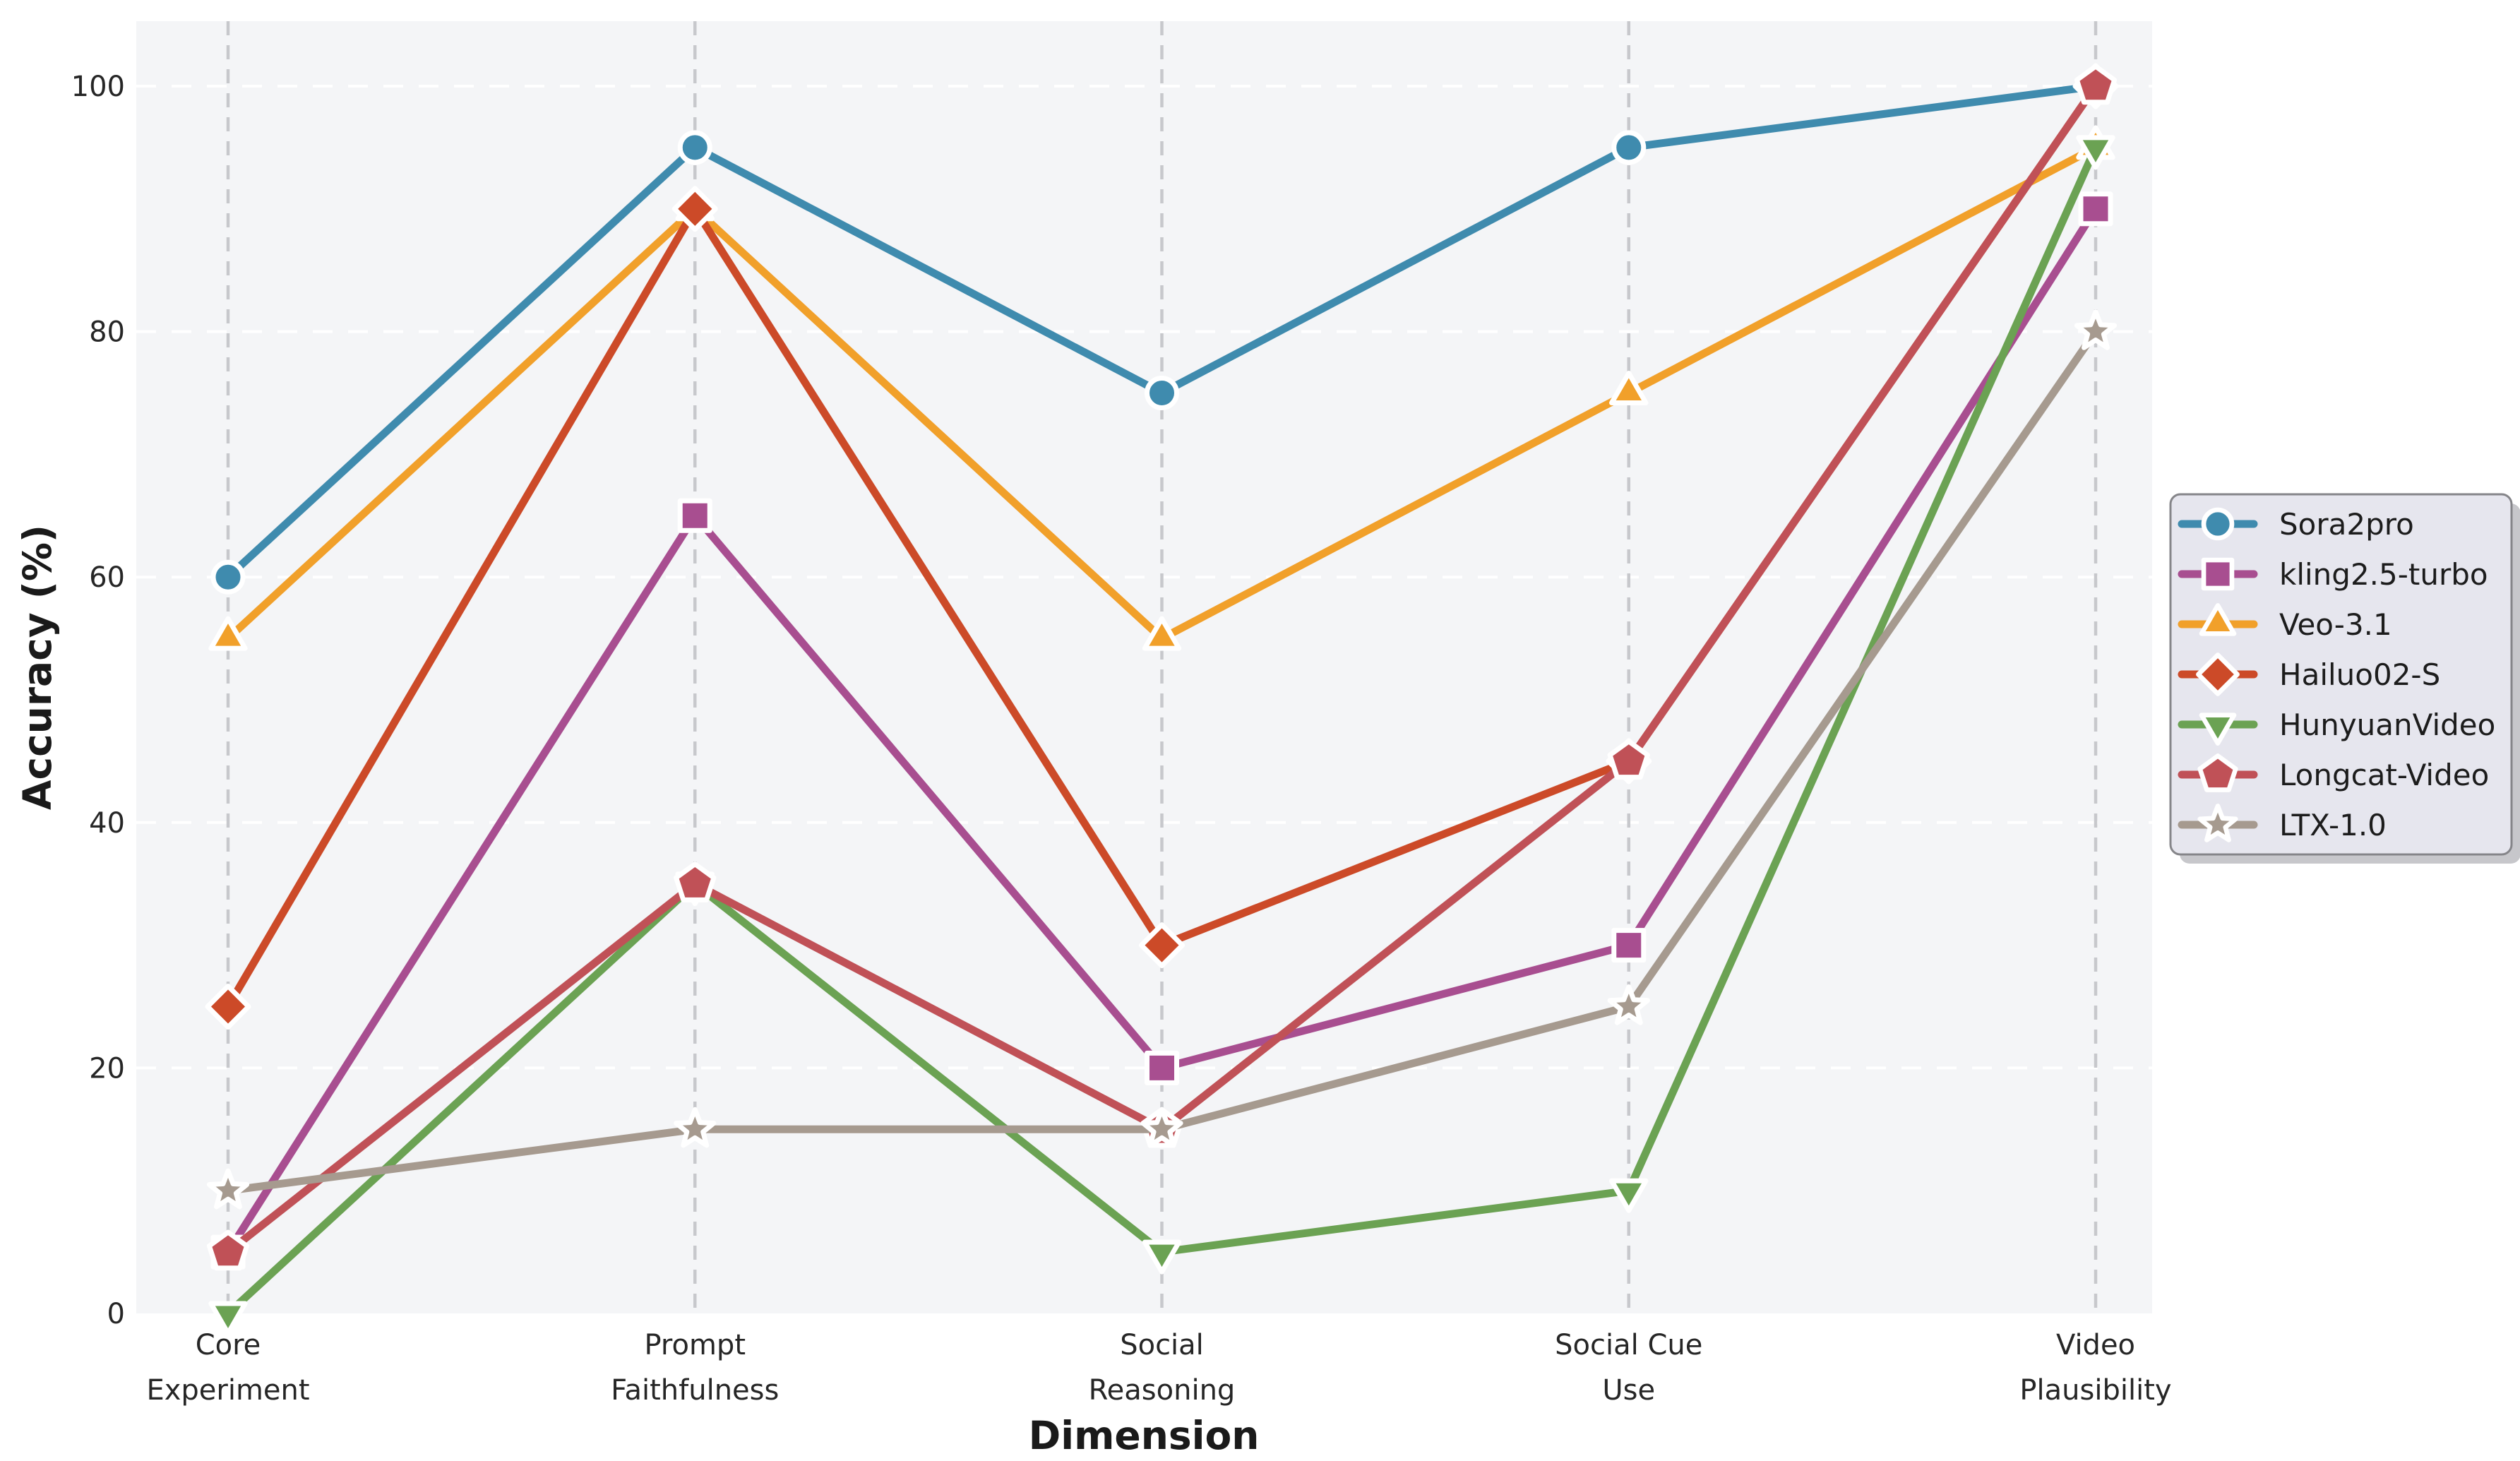 This screenshot has height=1461, width=2520. Describe the element at coordinates (2218, 823) in the screenshot. I see `legend-marker-LTX-1.0` at that location.